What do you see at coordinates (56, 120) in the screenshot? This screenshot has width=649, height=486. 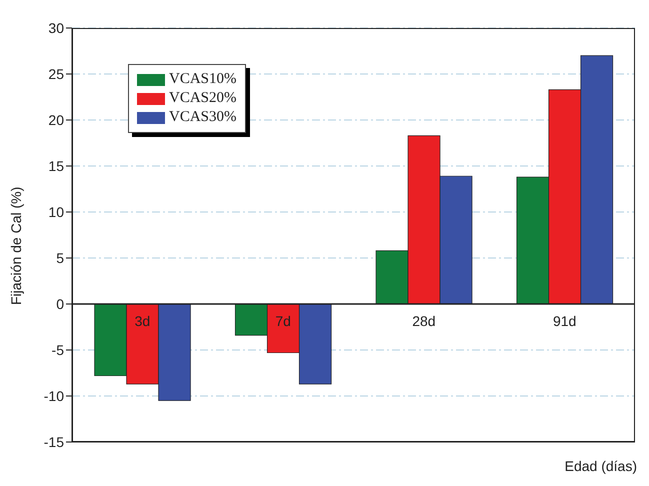 I see `y-tick-label: 20` at bounding box center [56, 120].